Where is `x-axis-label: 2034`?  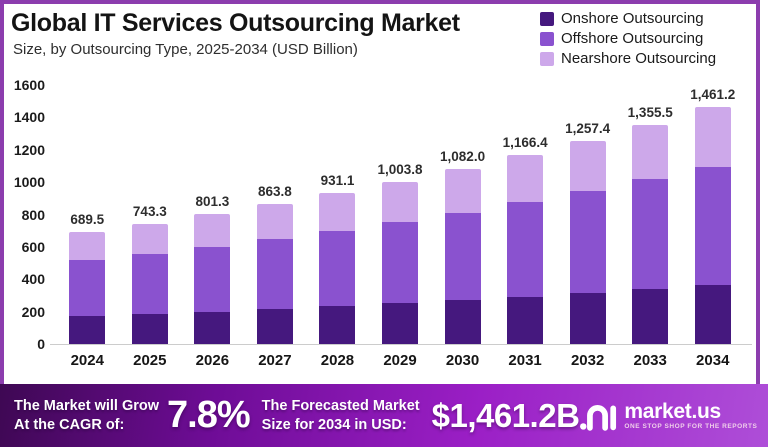
x-axis-label: 2034 is located at coordinates (713, 360).